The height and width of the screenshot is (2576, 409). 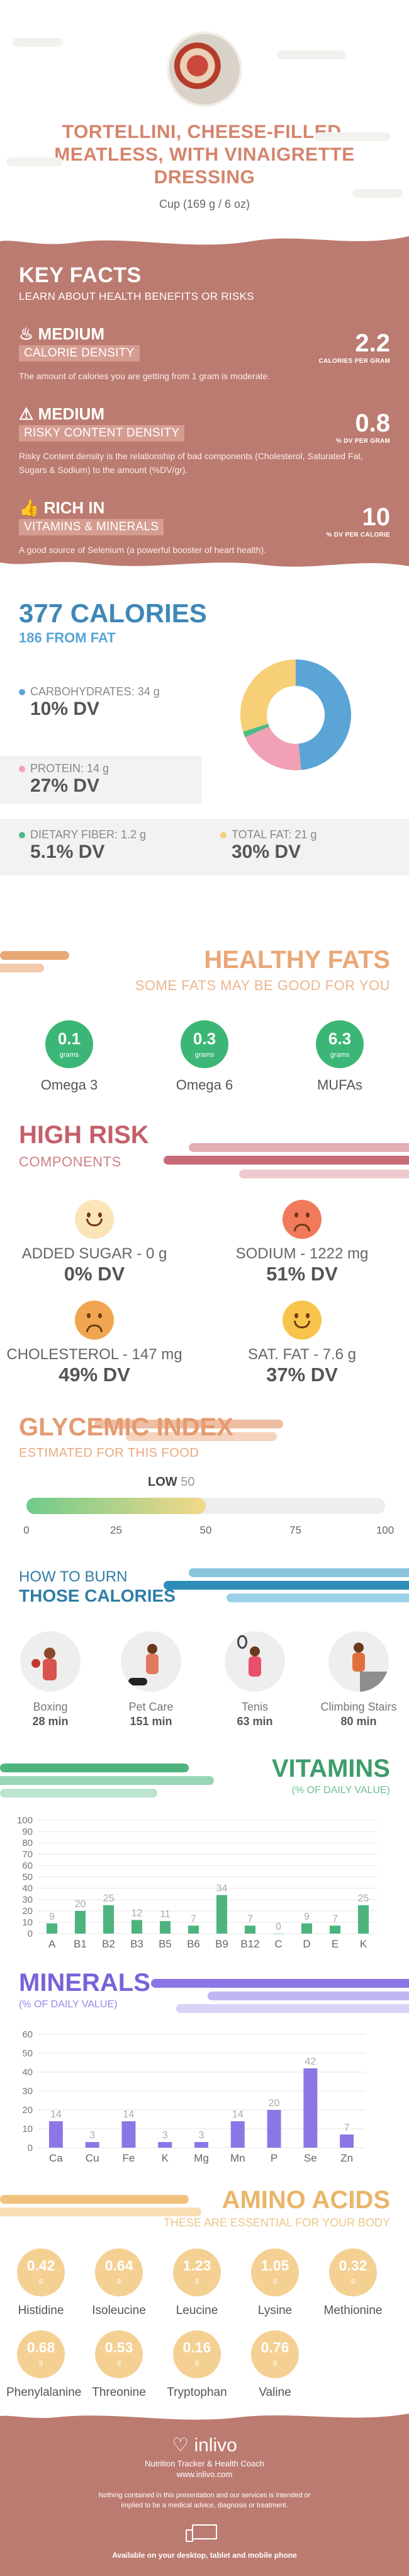 What do you see at coordinates (151, 1661) in the screenshot?
I see `dog-walking-icon` at bounding box center [151, 1661].